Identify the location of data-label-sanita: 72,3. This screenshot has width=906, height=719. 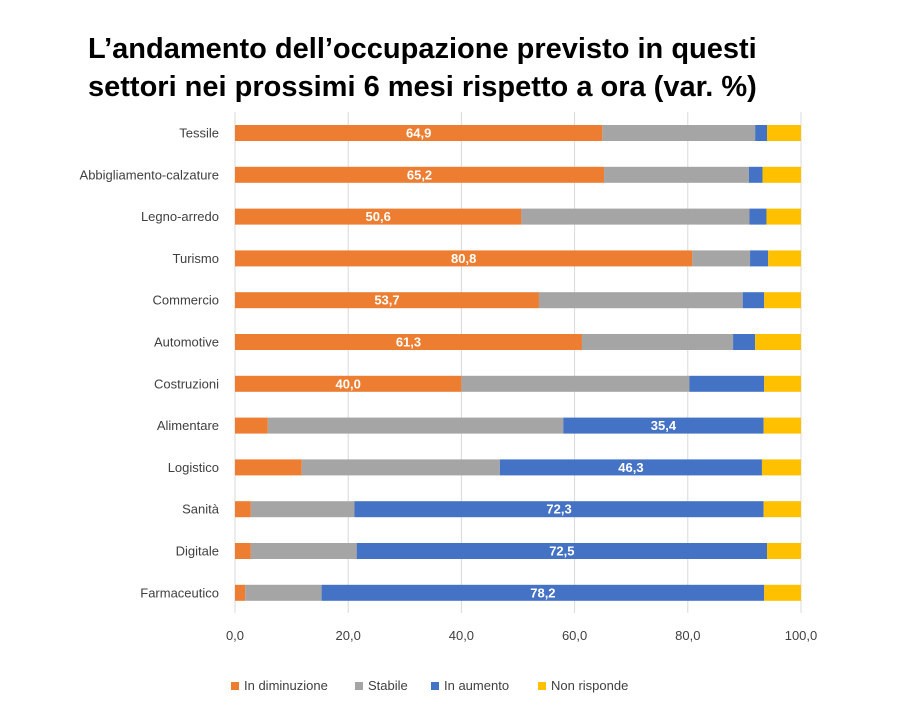
(558, 509).